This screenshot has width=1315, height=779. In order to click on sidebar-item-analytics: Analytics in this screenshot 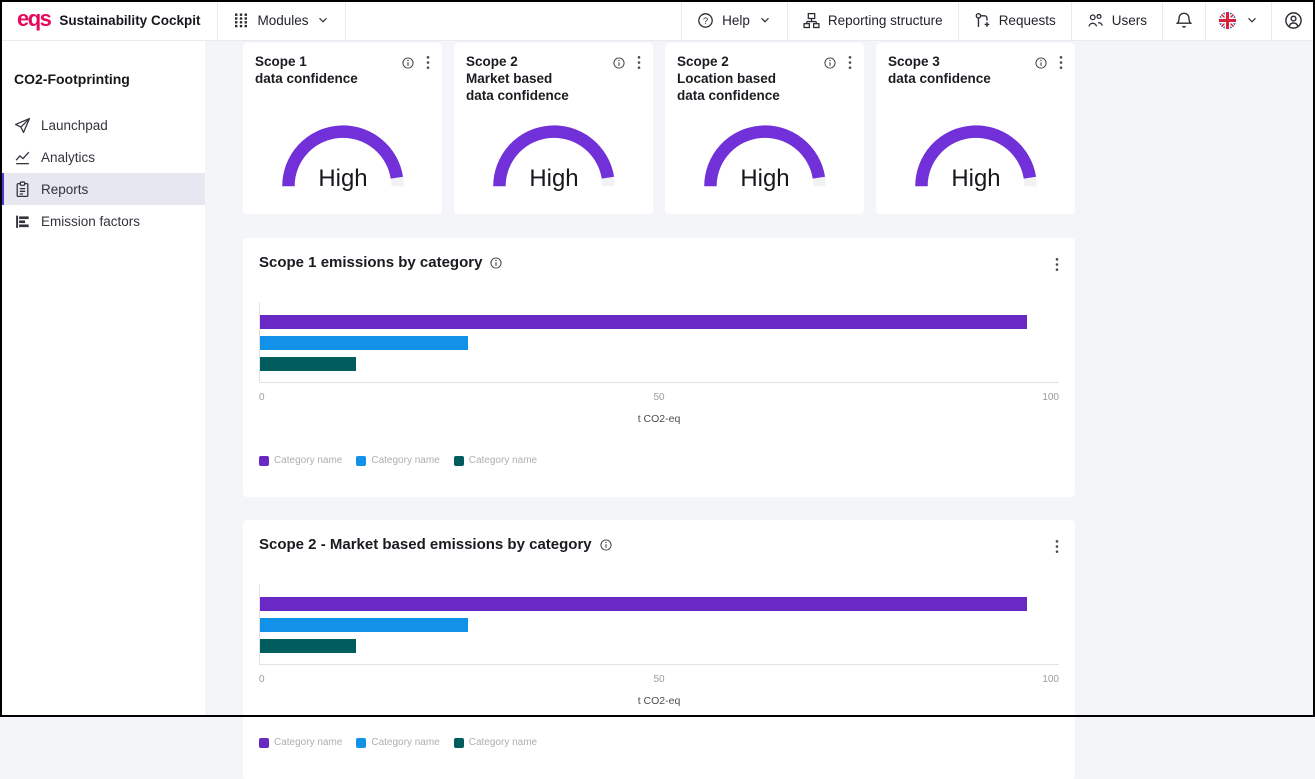, I will do `click(102, 157)`.